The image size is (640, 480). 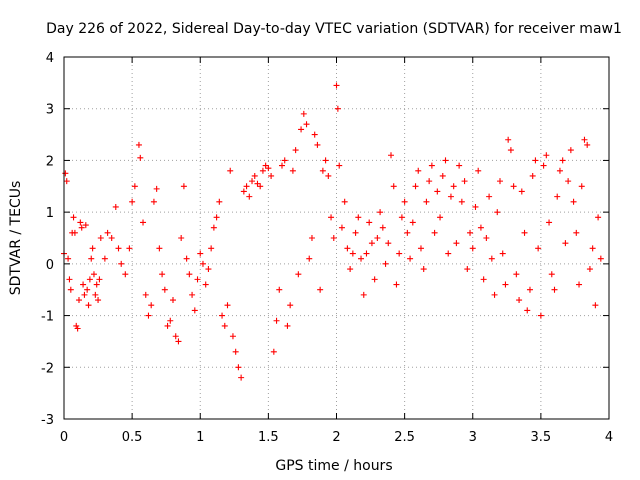 I want to click on x-tick-label: 2, so click(x=336, y=437).